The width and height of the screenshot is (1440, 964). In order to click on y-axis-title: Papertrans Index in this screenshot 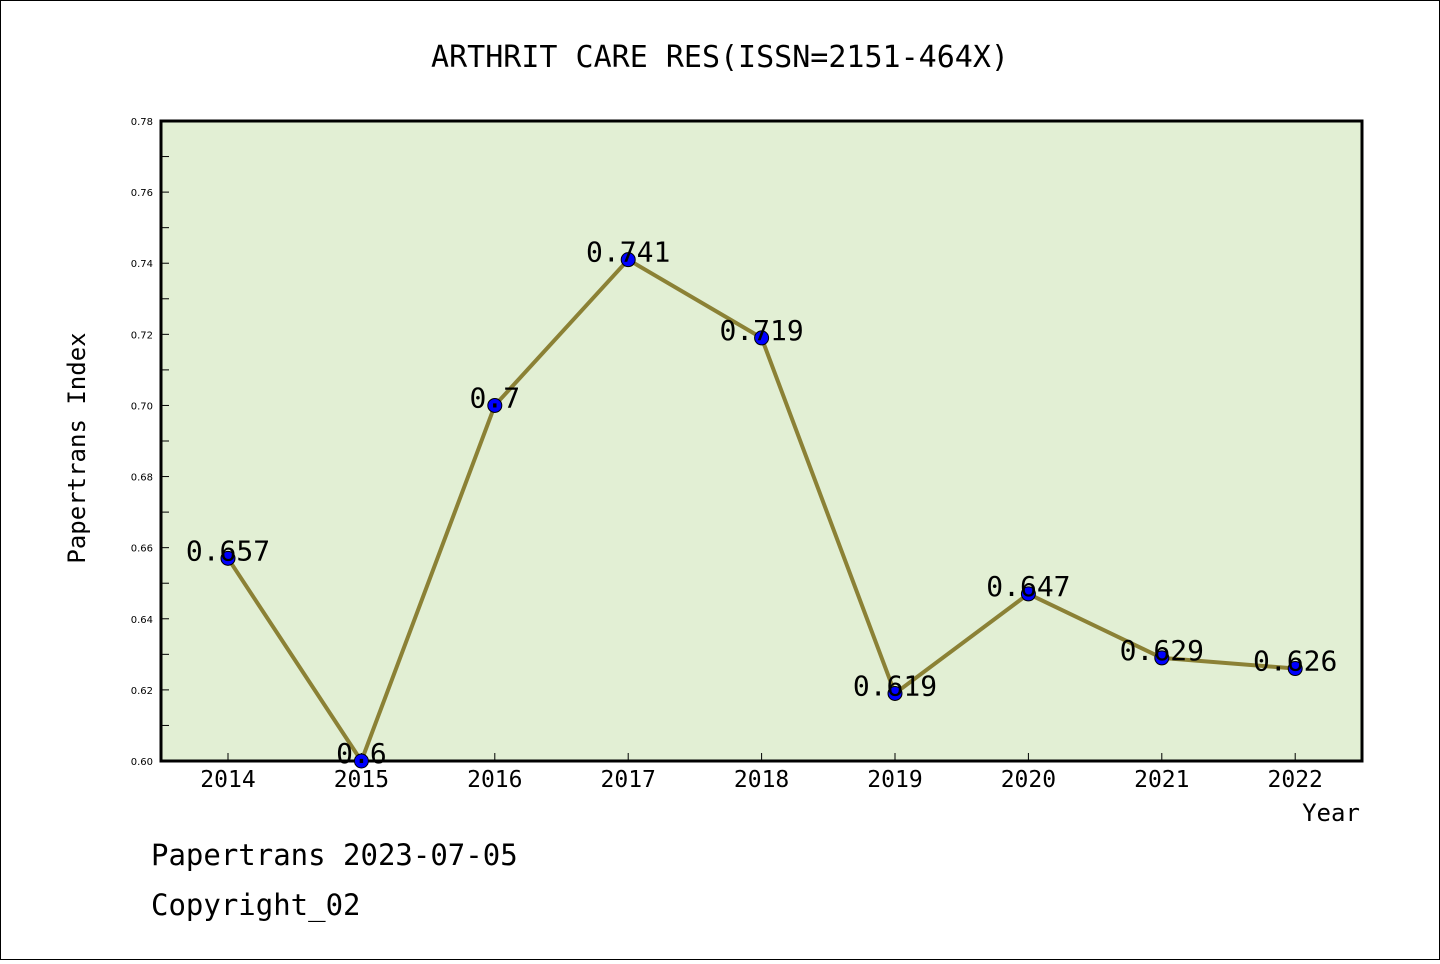, I will do `click(77, 447)`.